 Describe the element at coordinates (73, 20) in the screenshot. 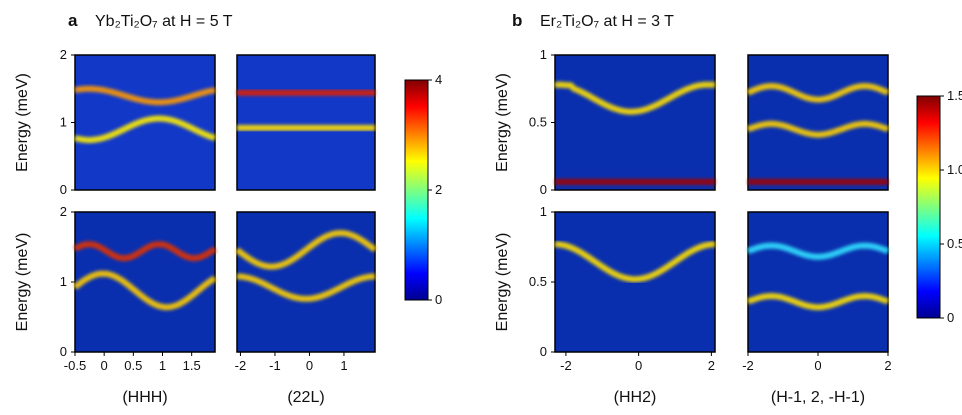

I see `panel-label: a` at that location.